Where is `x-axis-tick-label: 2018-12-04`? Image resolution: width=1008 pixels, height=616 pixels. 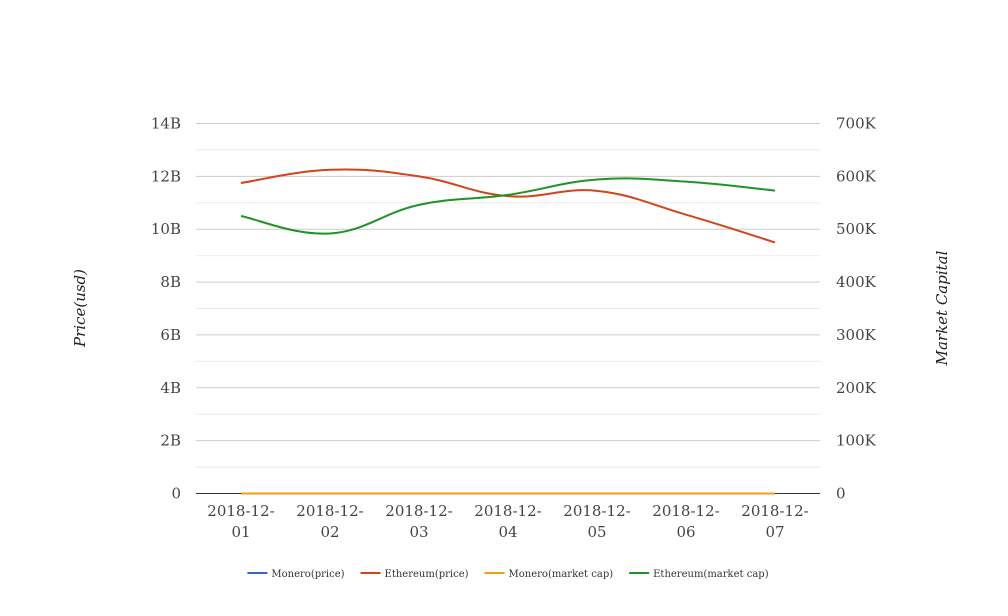
x-axis-tick-label: 2018-12-04 is located at coordinates (507, 521).